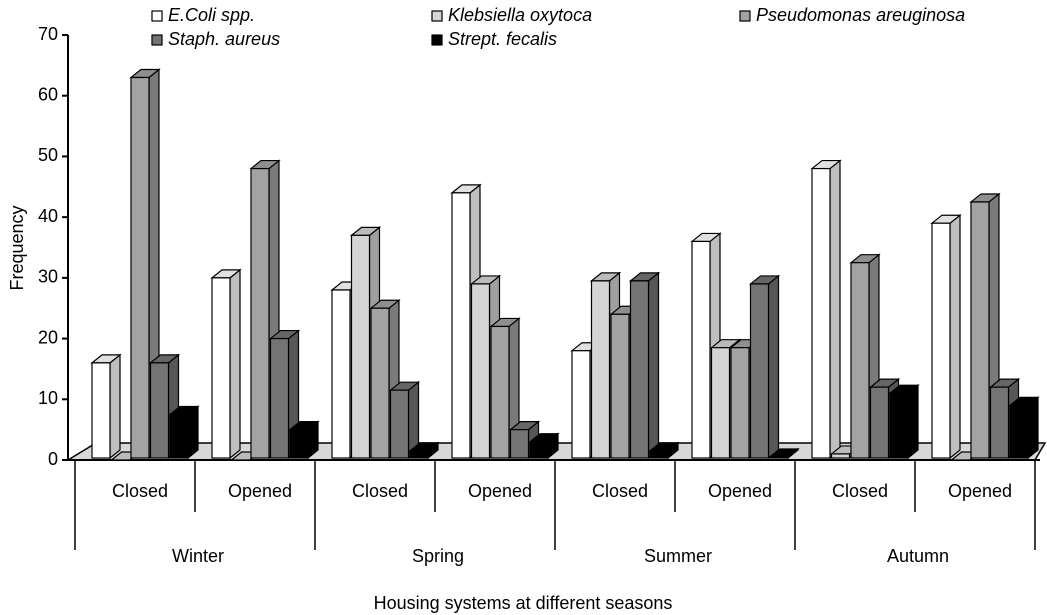  I want to click on y-tick-label: 10, so click(48, 398).